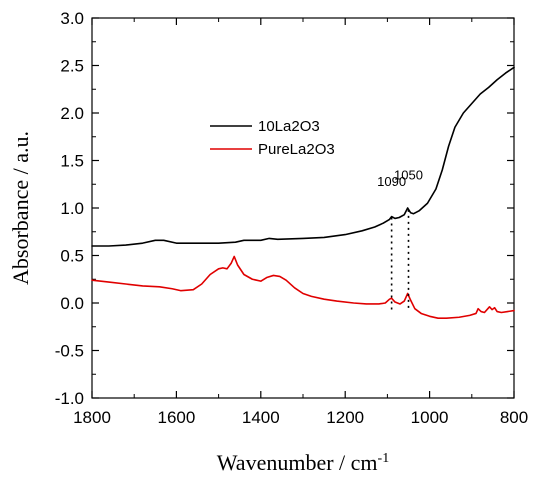 The width and height of the screenshot is (541, 486). I want to click on y-tick-label: 1.0, so click(72, 208).